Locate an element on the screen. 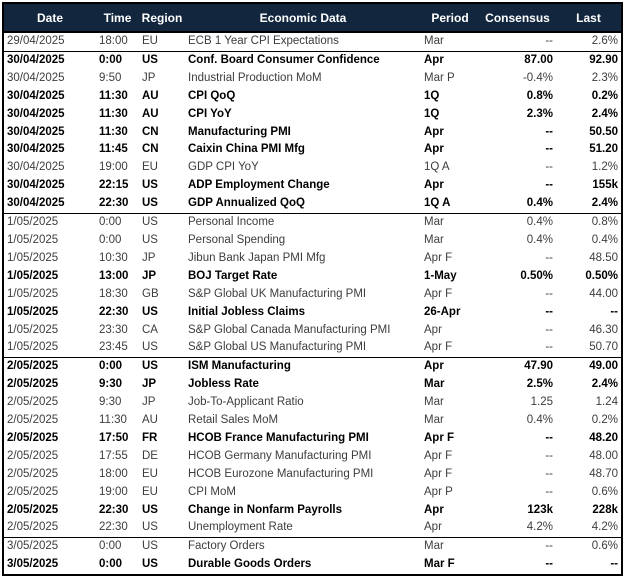 This screenshot has width=625, height=578. cell-time: 23:45 is located at coordinates (117, 348).